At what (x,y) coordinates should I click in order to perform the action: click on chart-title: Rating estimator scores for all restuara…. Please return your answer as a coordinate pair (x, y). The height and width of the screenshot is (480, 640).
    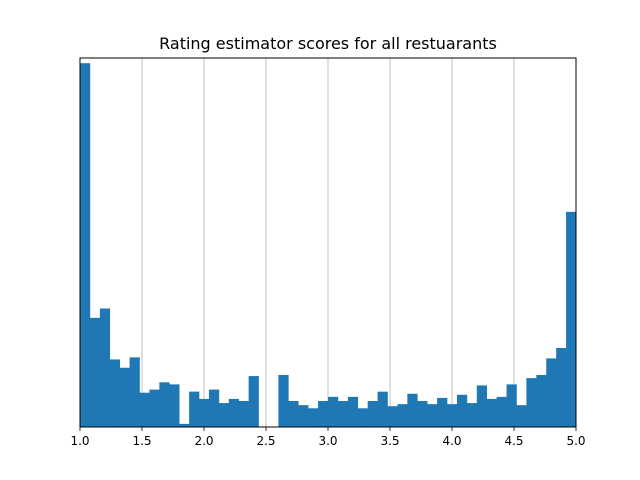
    Looking at the image, I should click on (328, 43).